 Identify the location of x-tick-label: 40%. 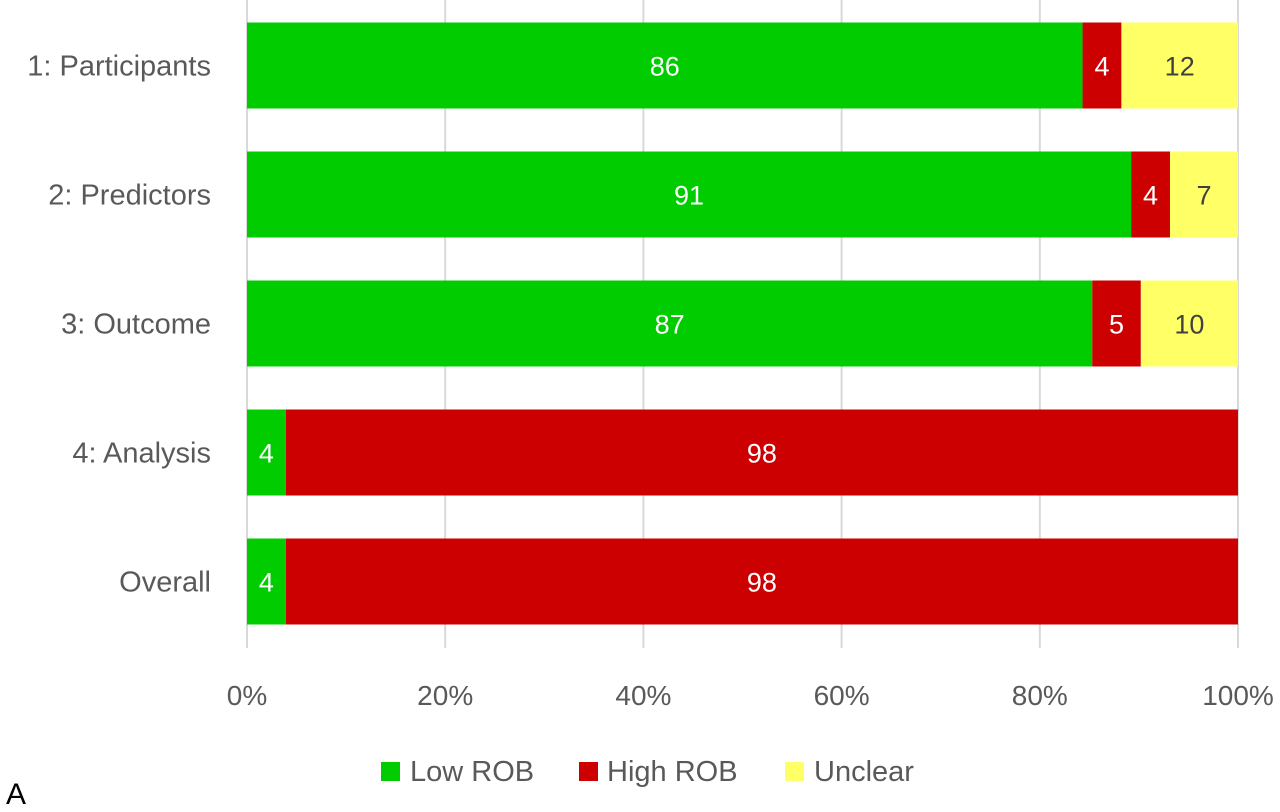
(643, 695).